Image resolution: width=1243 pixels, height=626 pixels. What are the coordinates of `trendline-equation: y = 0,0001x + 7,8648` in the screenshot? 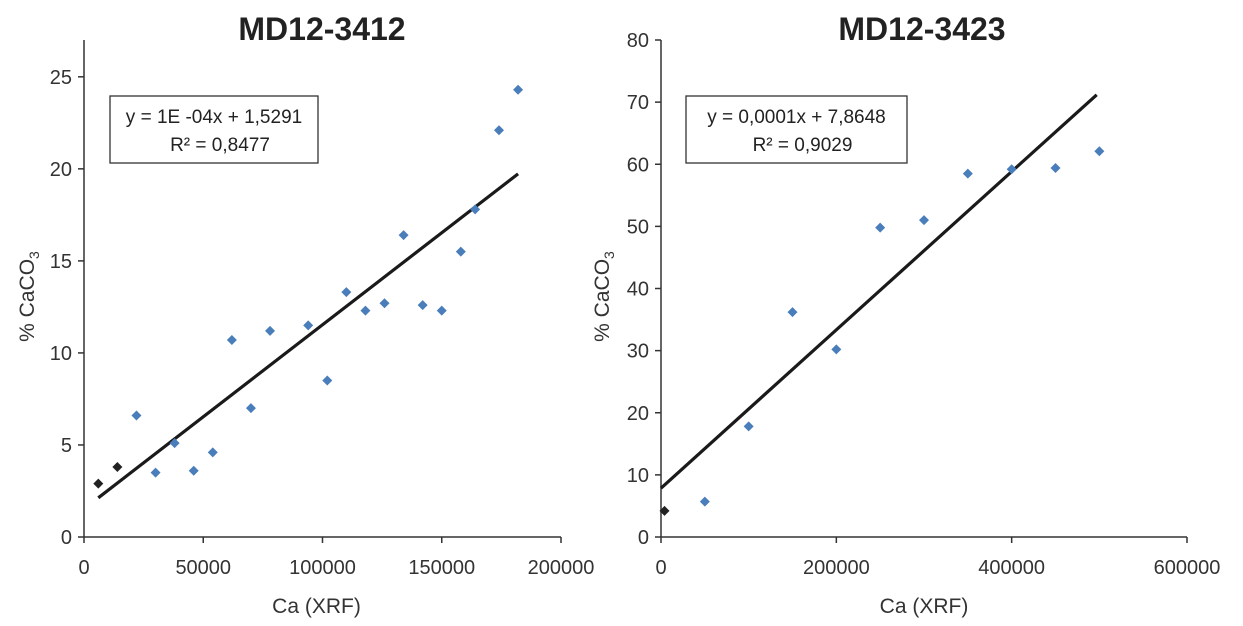 It's located at (796, 117).